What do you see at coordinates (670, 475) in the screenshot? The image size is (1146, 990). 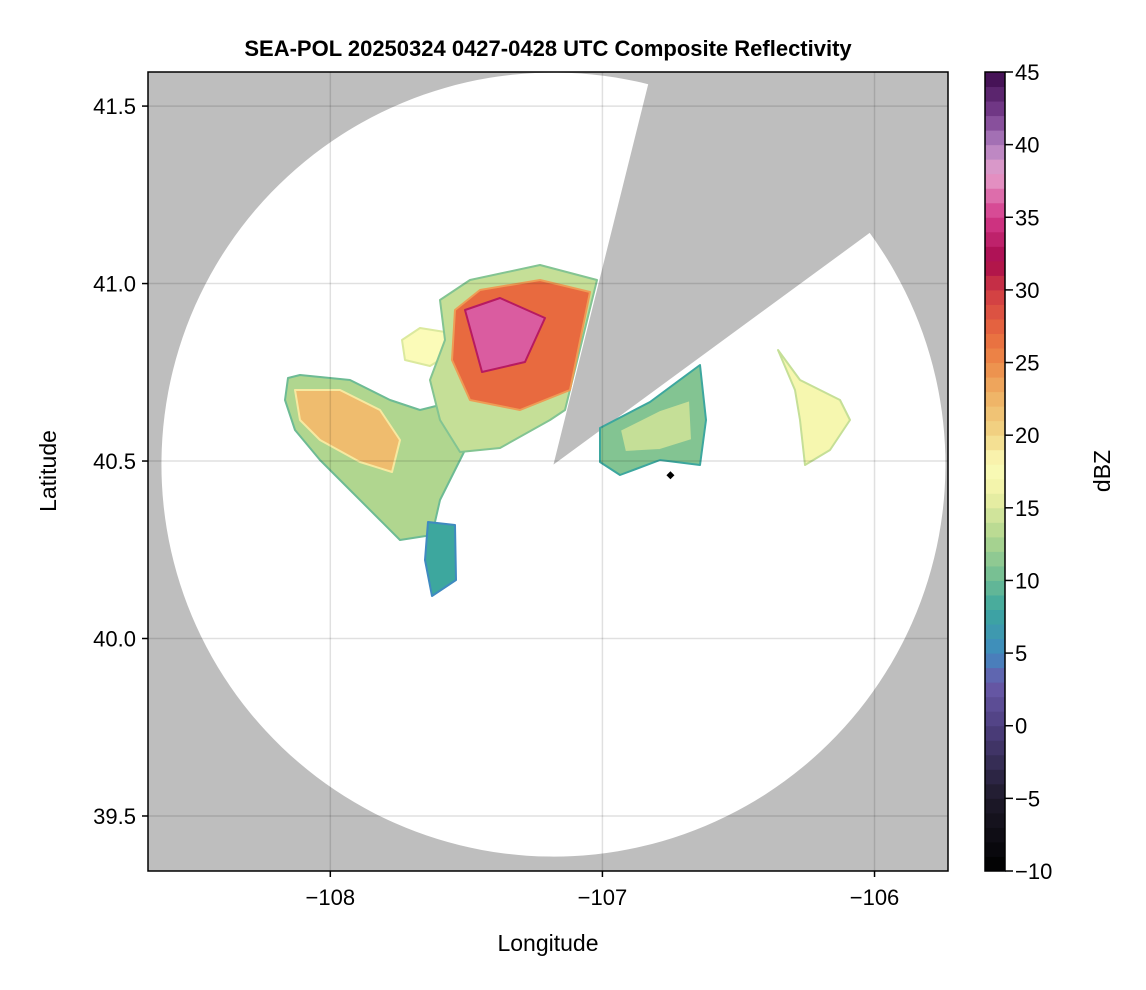 I see `diamond-marker` at bounding box center [670, 475].